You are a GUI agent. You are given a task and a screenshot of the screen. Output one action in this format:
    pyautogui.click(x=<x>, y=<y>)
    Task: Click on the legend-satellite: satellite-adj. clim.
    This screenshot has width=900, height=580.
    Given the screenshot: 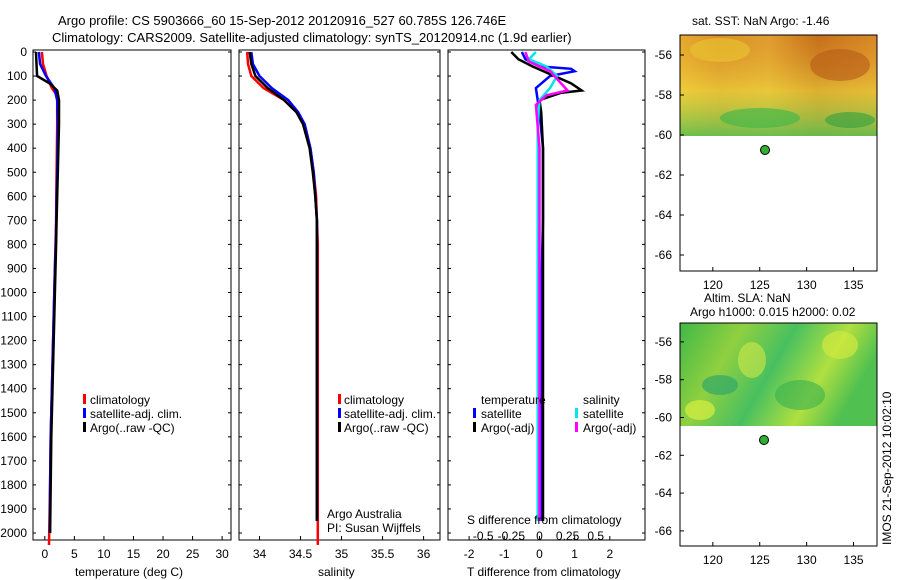 What is the action you would take?
    pyautogui.click(x=390, y=414)
    